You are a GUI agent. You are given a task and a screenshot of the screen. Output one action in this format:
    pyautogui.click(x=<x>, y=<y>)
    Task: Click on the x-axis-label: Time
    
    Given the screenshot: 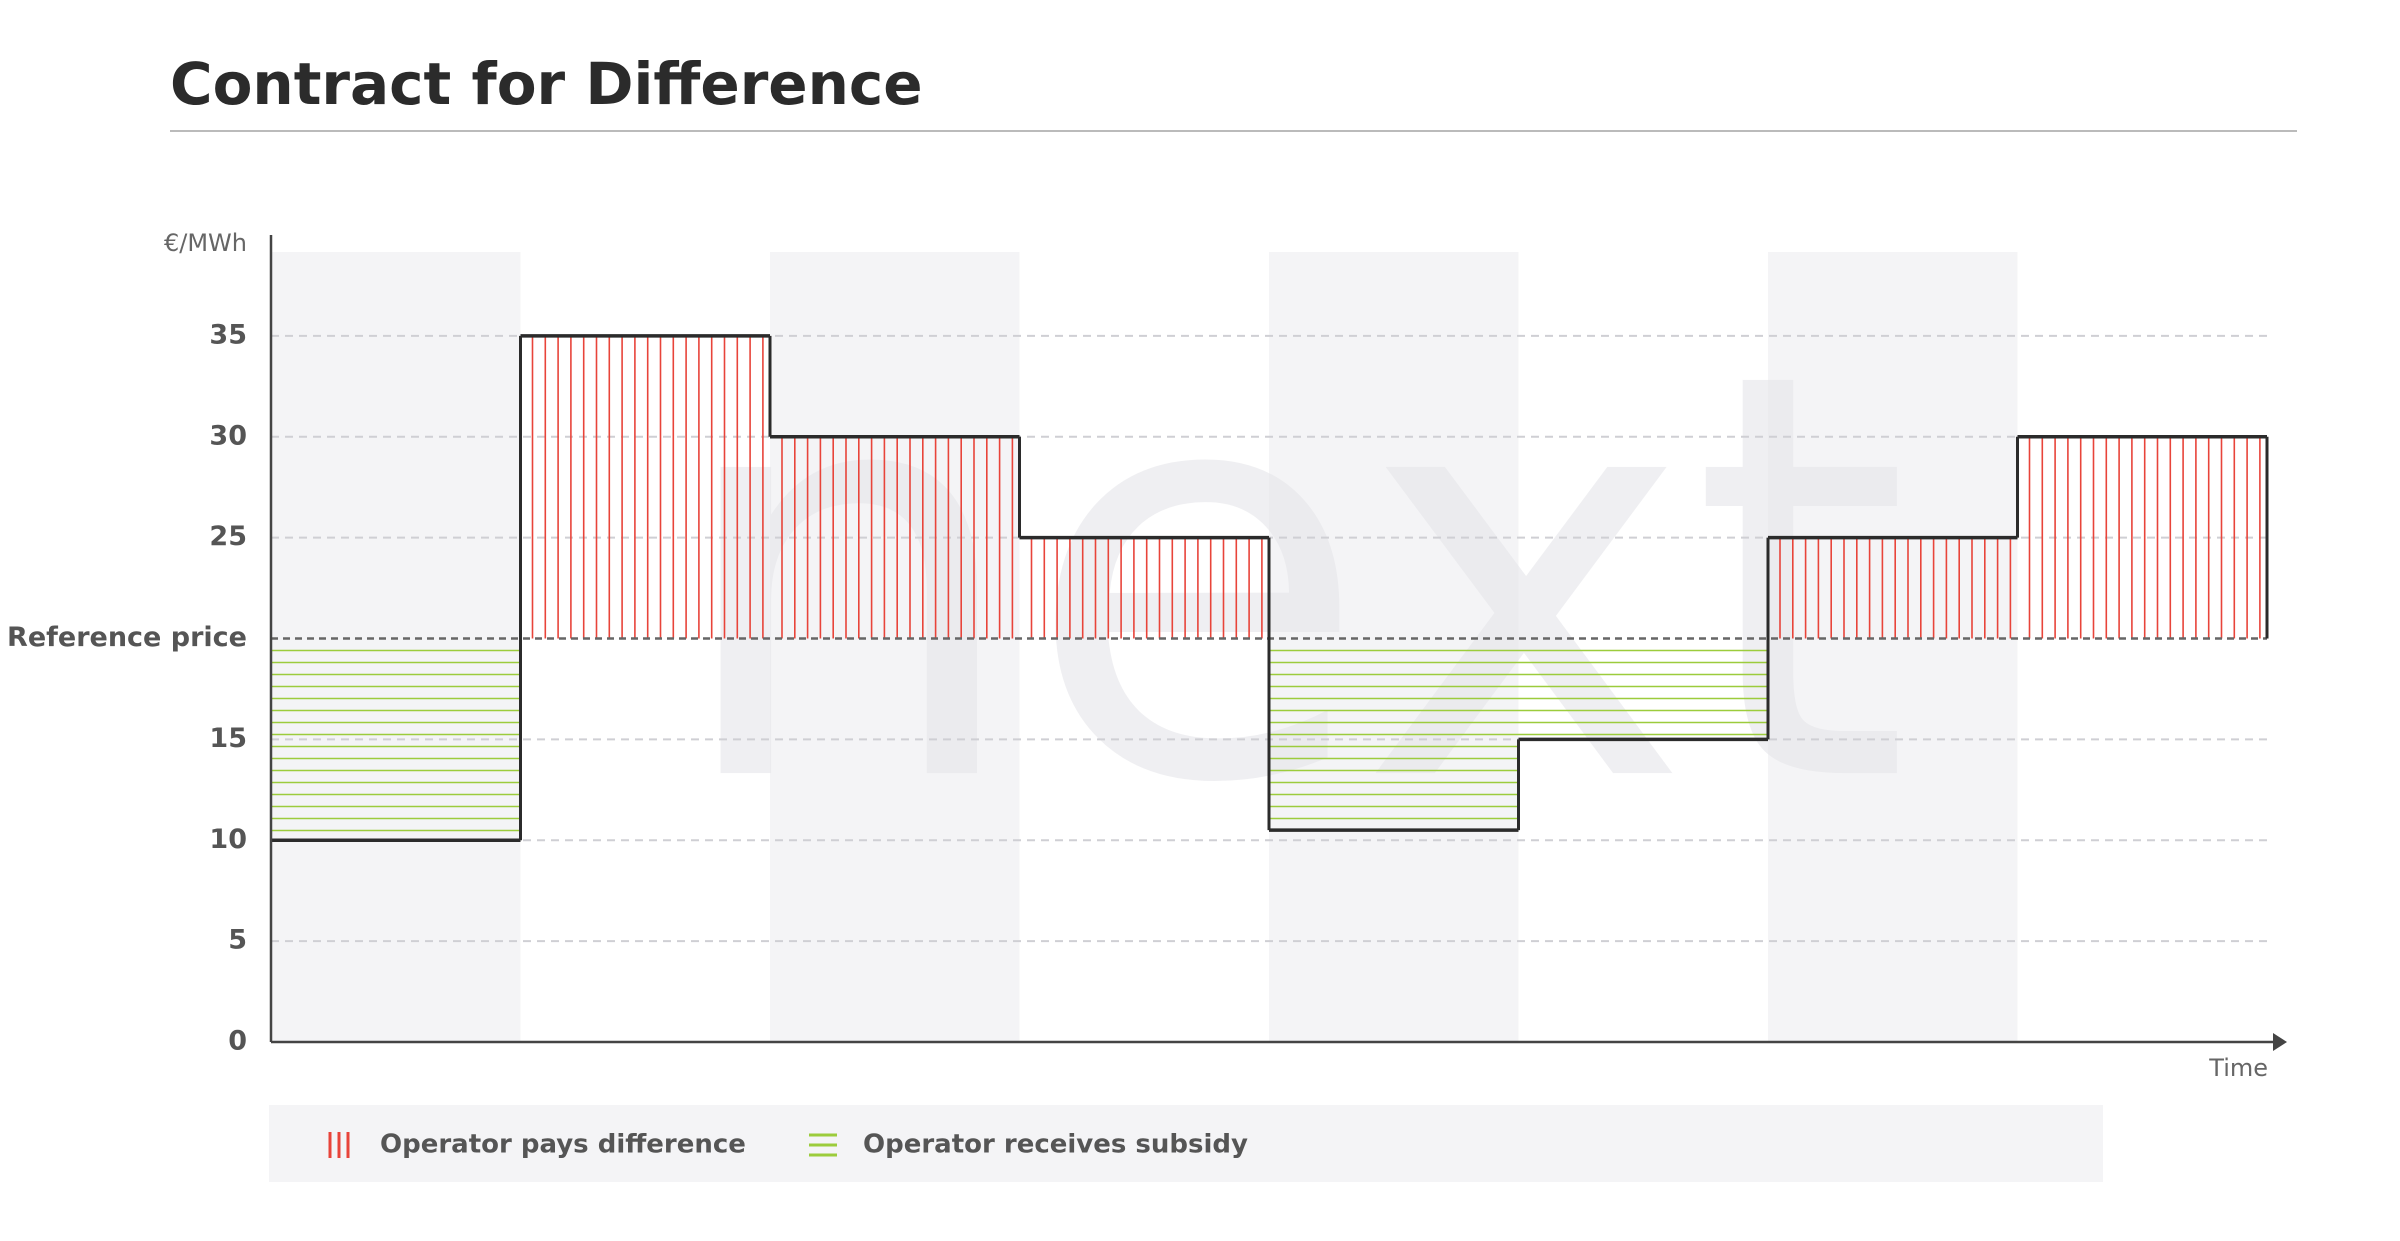 What is the action you would take?
    pyautogui.click(x=2238, y=1068)
    